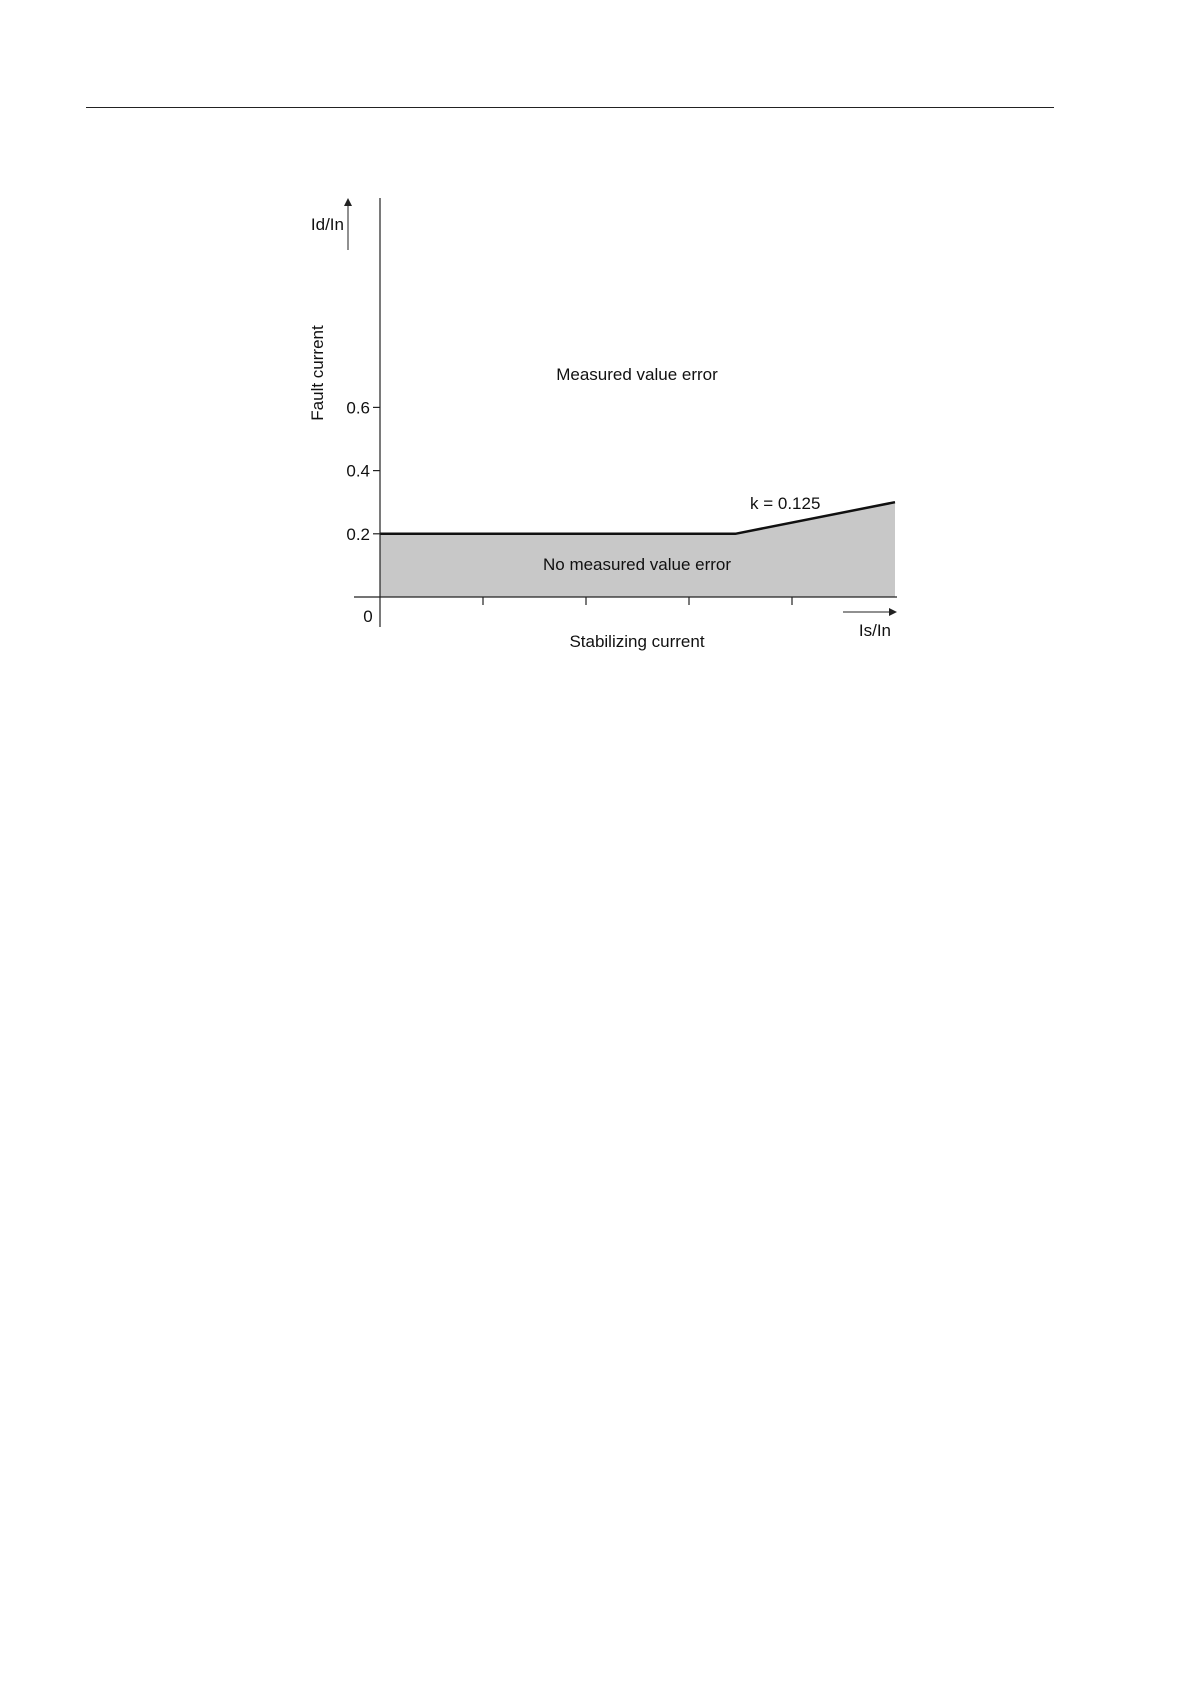 The image size is (1190, 1684). I want to click on slope-label: k = 0.125, so click(785, 503).